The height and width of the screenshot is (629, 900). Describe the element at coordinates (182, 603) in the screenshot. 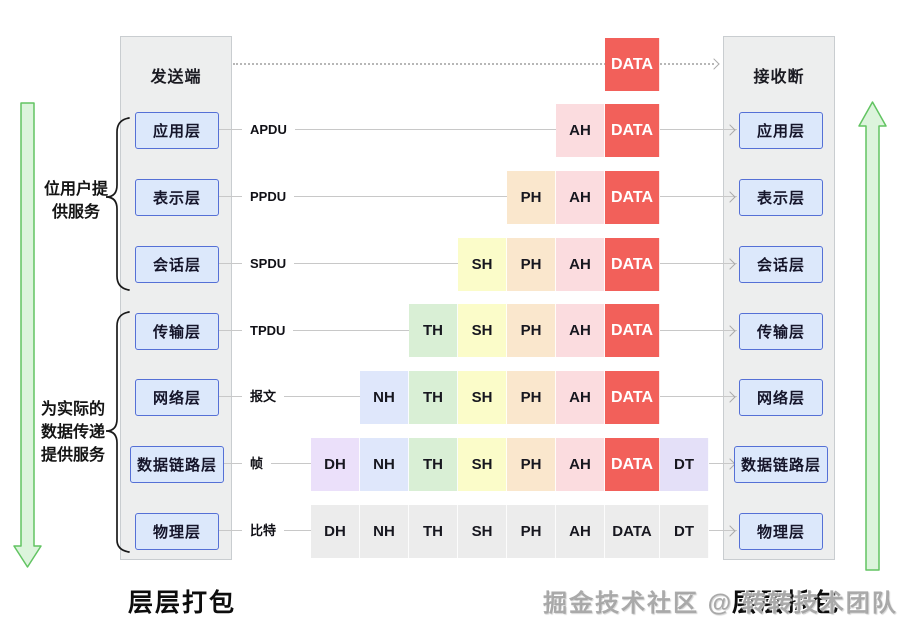

I see `caption-pack-layers: 层层打包` at that location.